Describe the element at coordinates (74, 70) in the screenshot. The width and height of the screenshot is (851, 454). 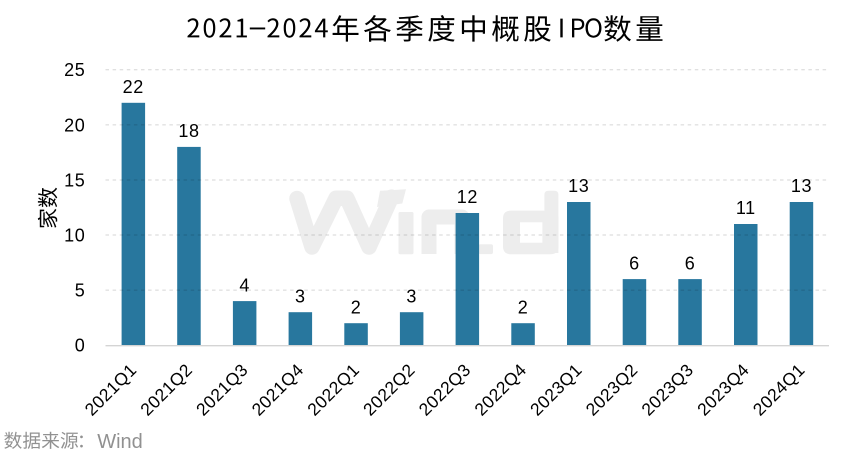
I see `svg-text: 25` at that location.